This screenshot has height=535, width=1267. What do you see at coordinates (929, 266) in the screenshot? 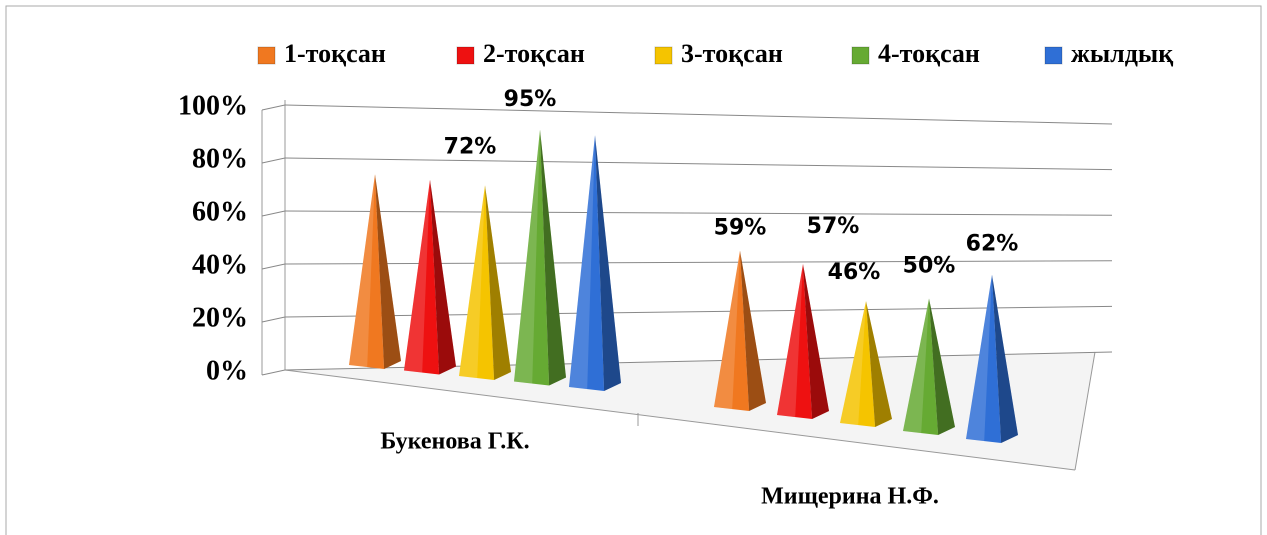
I see `value-label: 50%` at bounding box center [929, 266].